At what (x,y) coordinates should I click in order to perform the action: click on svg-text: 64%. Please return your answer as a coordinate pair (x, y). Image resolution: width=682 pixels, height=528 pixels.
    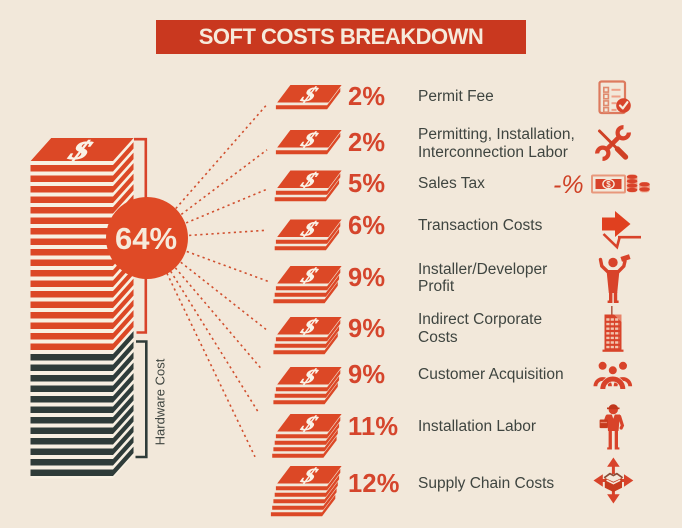
    Looking at the image, I should click on (146, 238).